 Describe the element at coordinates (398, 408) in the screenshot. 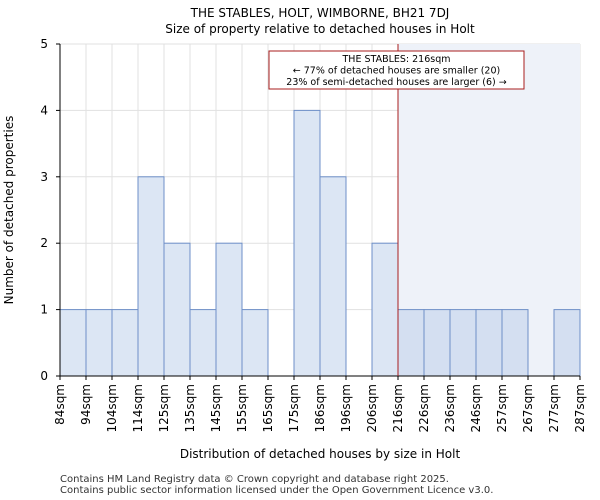

I see `x-tick-label: 216sqm` at that location.